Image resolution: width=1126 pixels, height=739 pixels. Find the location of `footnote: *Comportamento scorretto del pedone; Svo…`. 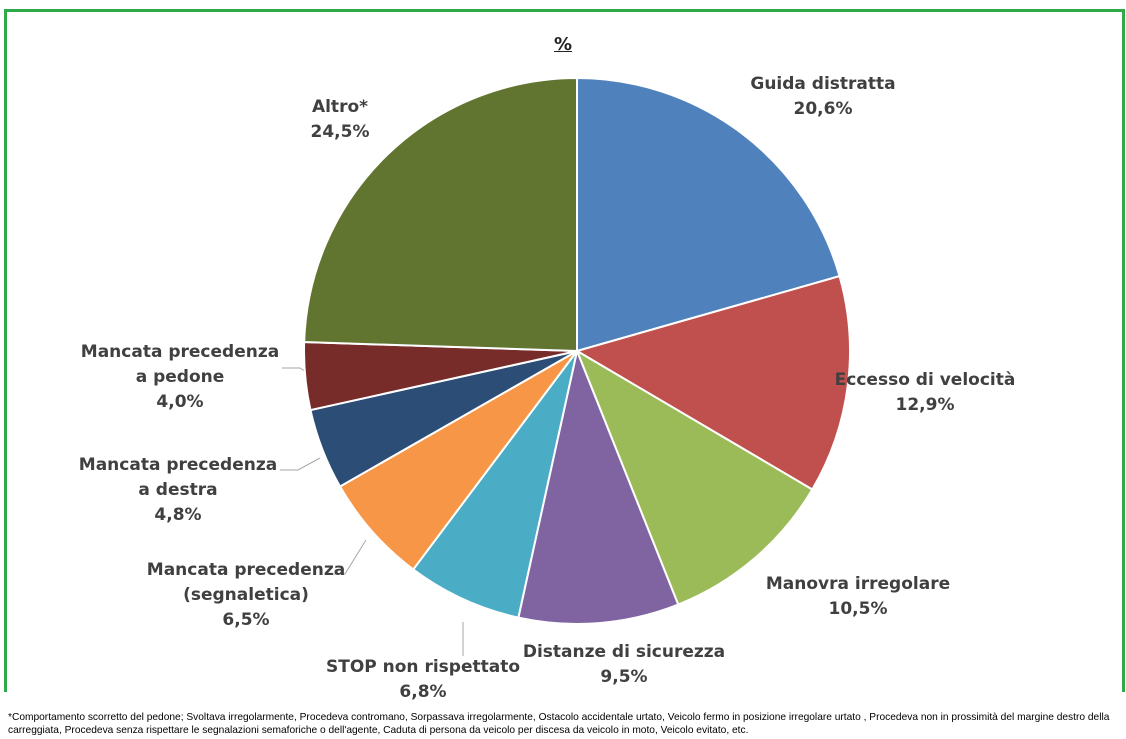

footnote: *Comportamento scorretto del pedone; Svo… is located at coordinates (559, 724).